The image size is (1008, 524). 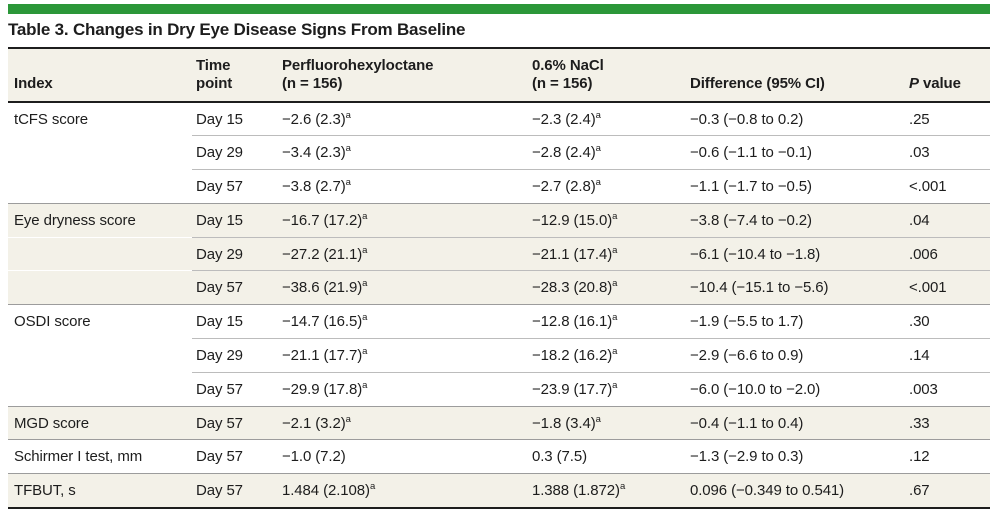 What do you see at coordinates (576, 490) in the screenshot?
I see `value: 1.388 (1.872)` at bounding box center [576, 490].